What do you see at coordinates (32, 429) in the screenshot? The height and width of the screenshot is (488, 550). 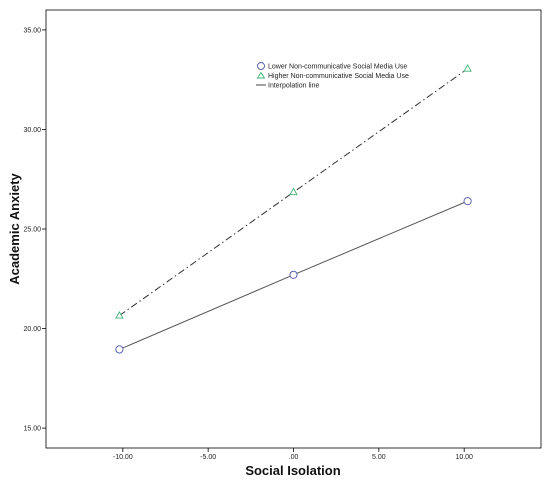 I see `y-tick-label: 15.00` at bounding box center [32, 429].